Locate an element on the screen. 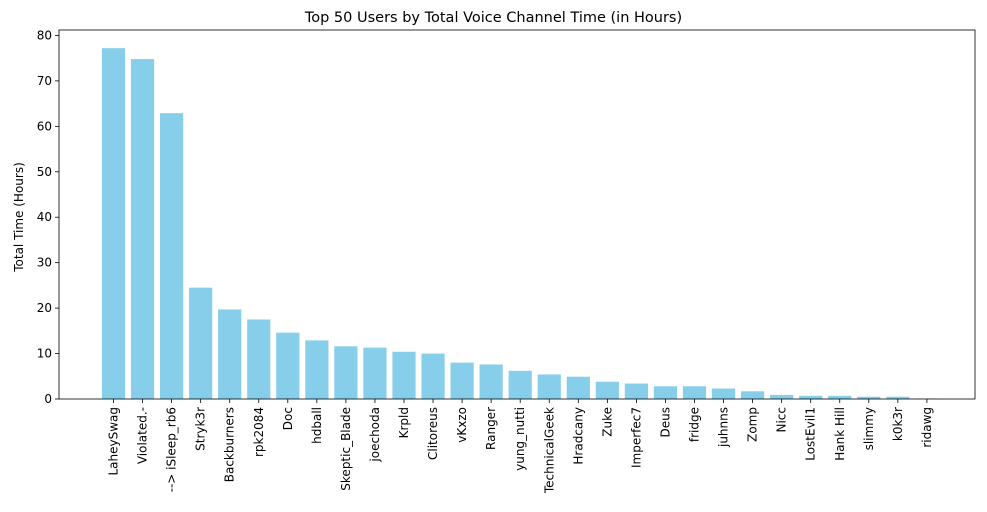 Image resolution: width=987 pixels, height=512 pixels. x-tick-label: yung_nutti is located at coordinates (520, 439).